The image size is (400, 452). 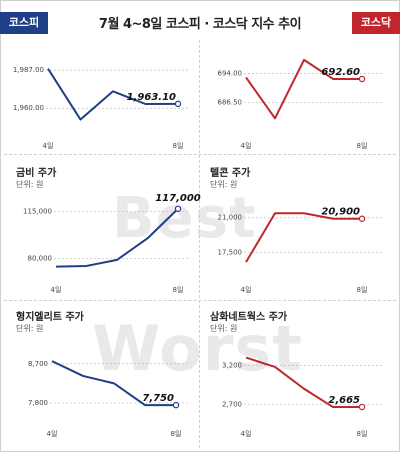 I want to click on ytick-label-5-0: 3,200, so click(x=232, y=365).